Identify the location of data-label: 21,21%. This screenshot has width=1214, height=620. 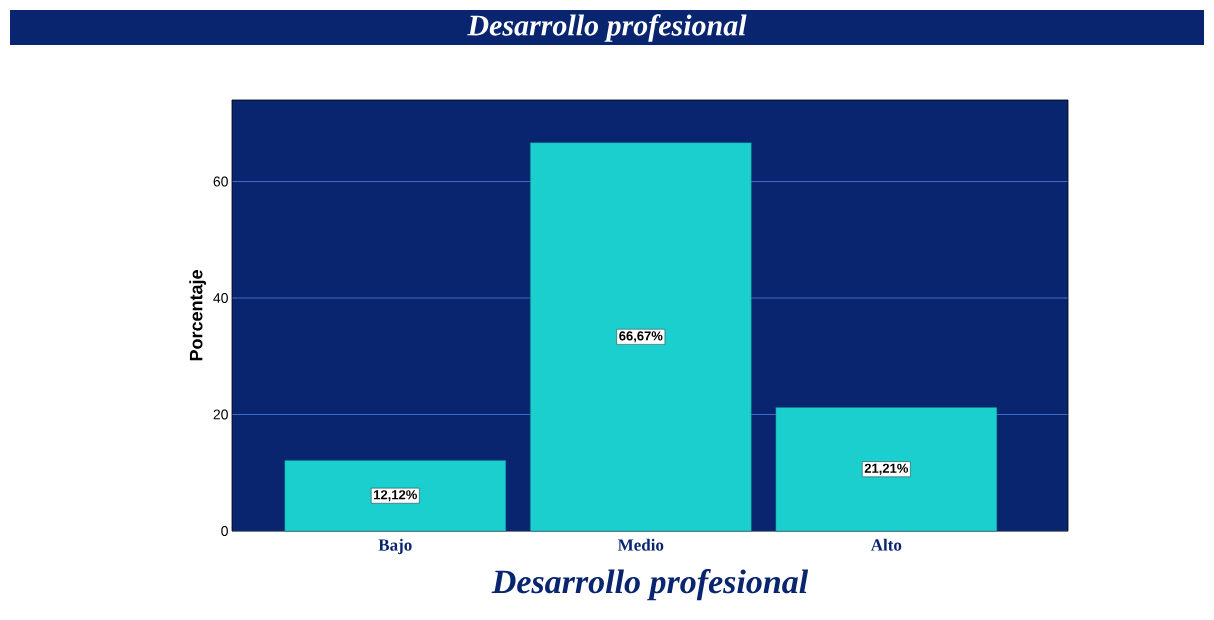
(886, 469).